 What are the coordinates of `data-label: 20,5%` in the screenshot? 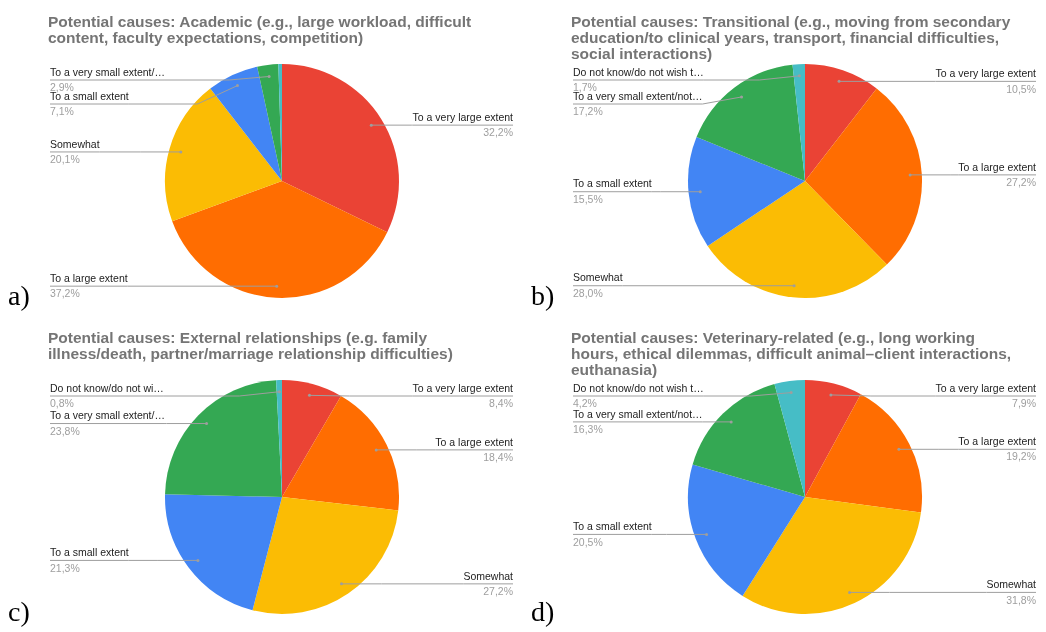 It's located at (588, 541).